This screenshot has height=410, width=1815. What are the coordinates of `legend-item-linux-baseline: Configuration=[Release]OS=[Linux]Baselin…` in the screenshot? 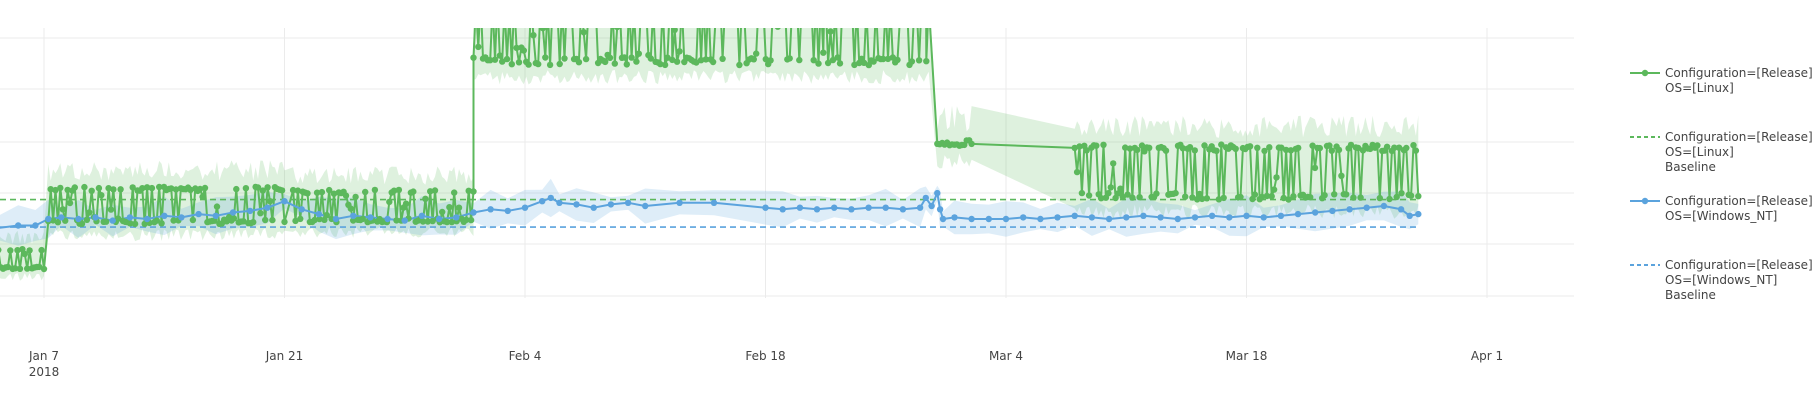 It's located at (1721, 152).